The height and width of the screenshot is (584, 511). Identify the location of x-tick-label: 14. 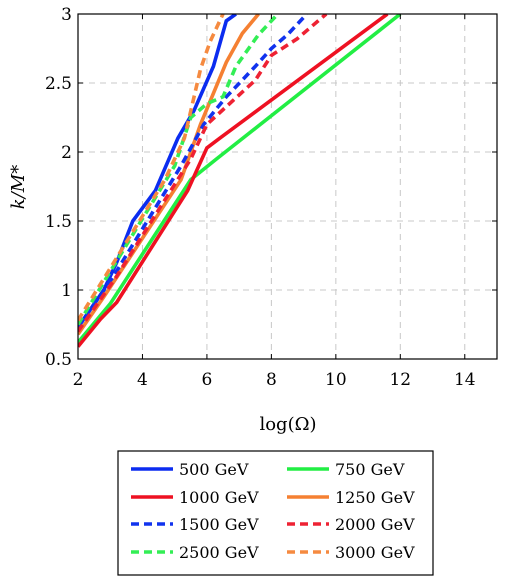
(465, 380).